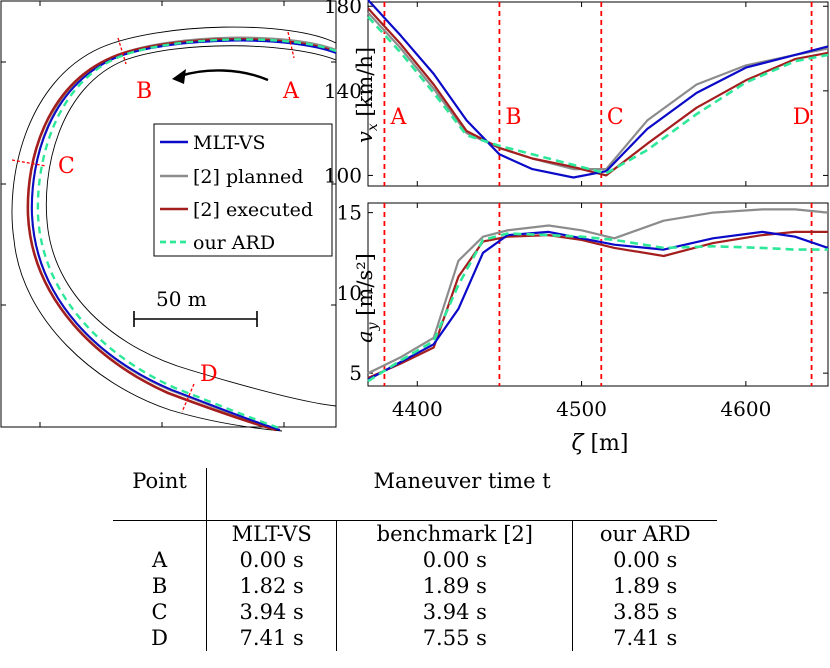  I want to click on y-tick-label: 10, so click(349, 293).